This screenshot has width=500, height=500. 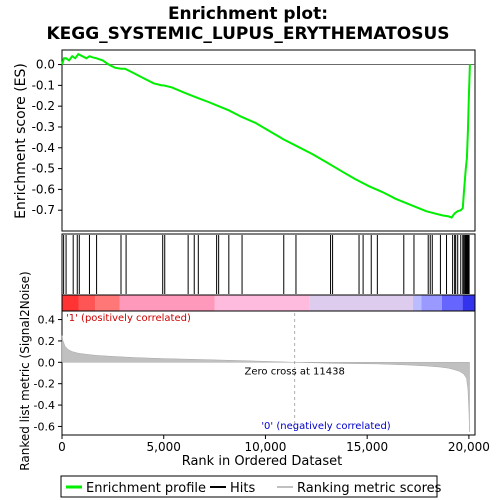 I want to click on metric-y-tick-label: -0.4, so click(x=44, y=405).